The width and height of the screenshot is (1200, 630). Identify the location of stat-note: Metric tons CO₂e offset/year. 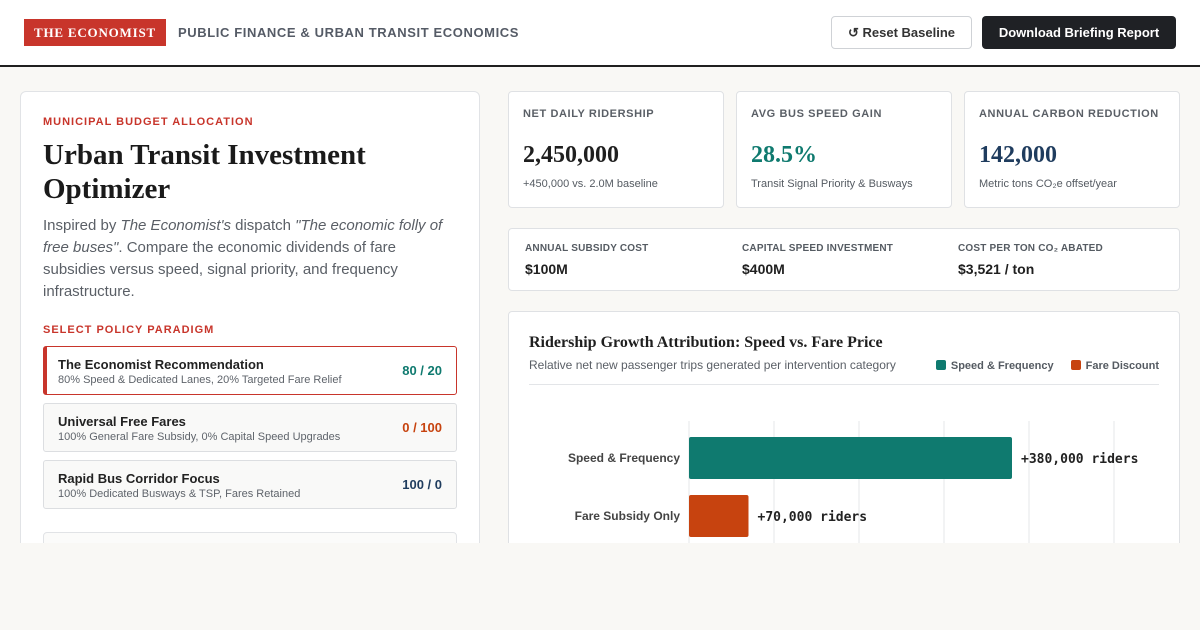
(1048, 184).